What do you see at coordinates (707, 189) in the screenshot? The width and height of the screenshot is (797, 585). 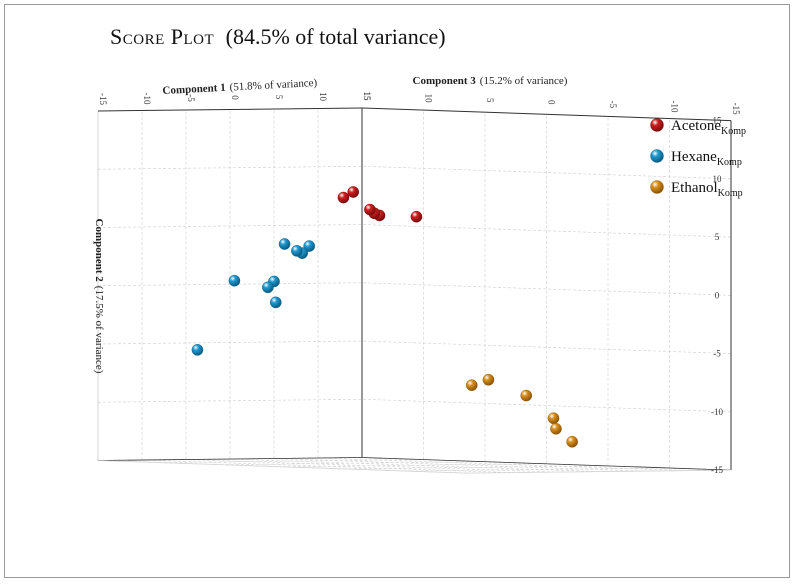 I see `legend-label: EthanolKomp` at bounding box center [707, 189].